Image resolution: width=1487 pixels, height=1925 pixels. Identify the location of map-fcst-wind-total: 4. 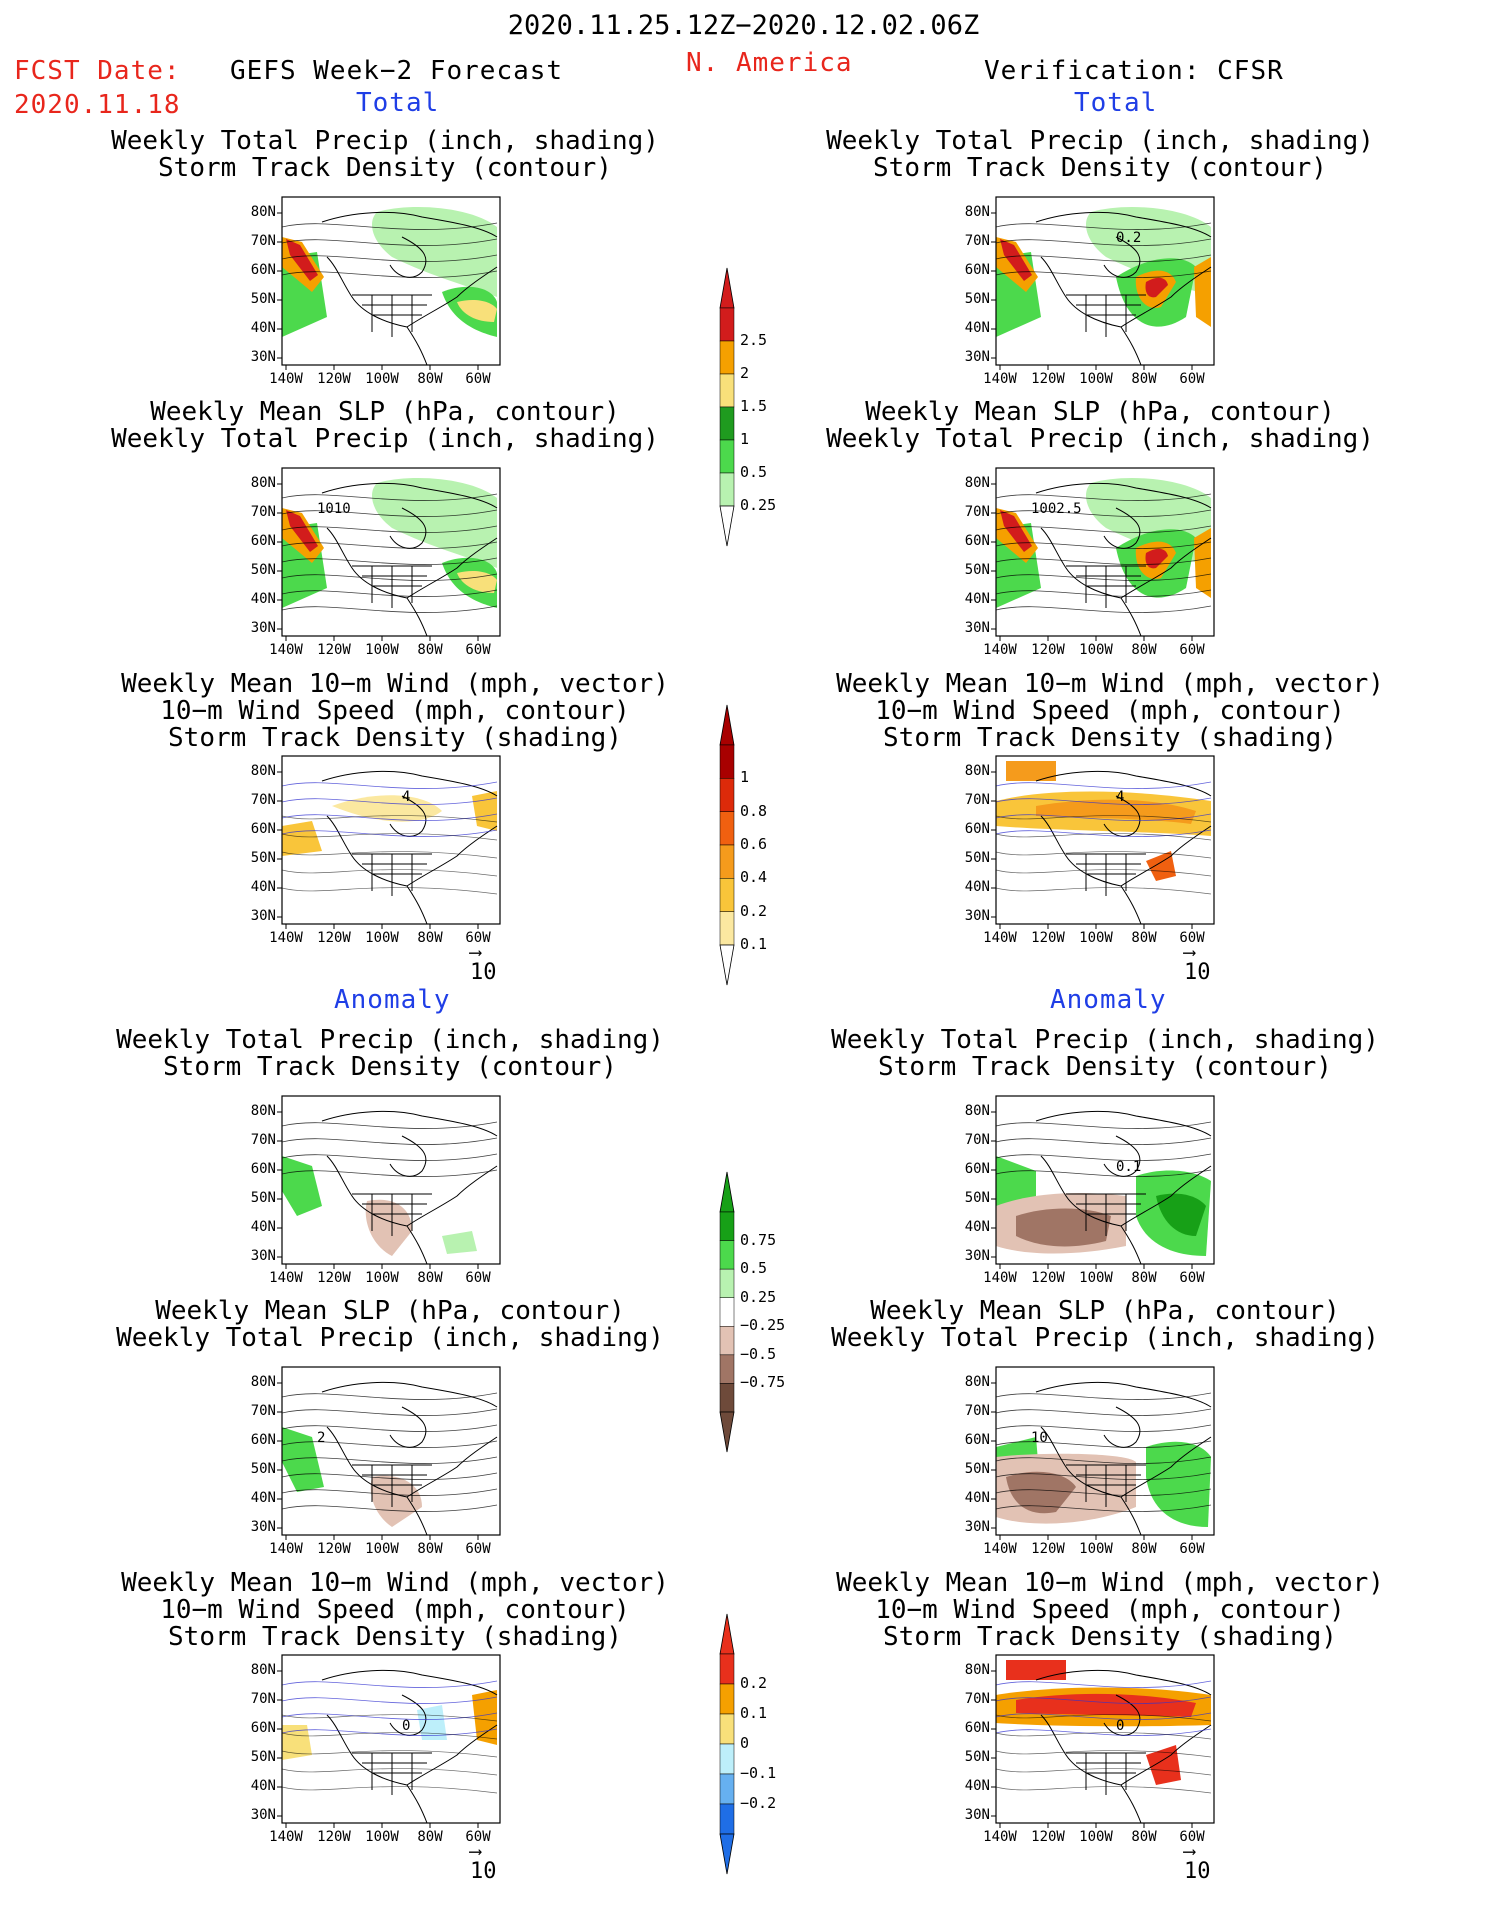
(389, 842).